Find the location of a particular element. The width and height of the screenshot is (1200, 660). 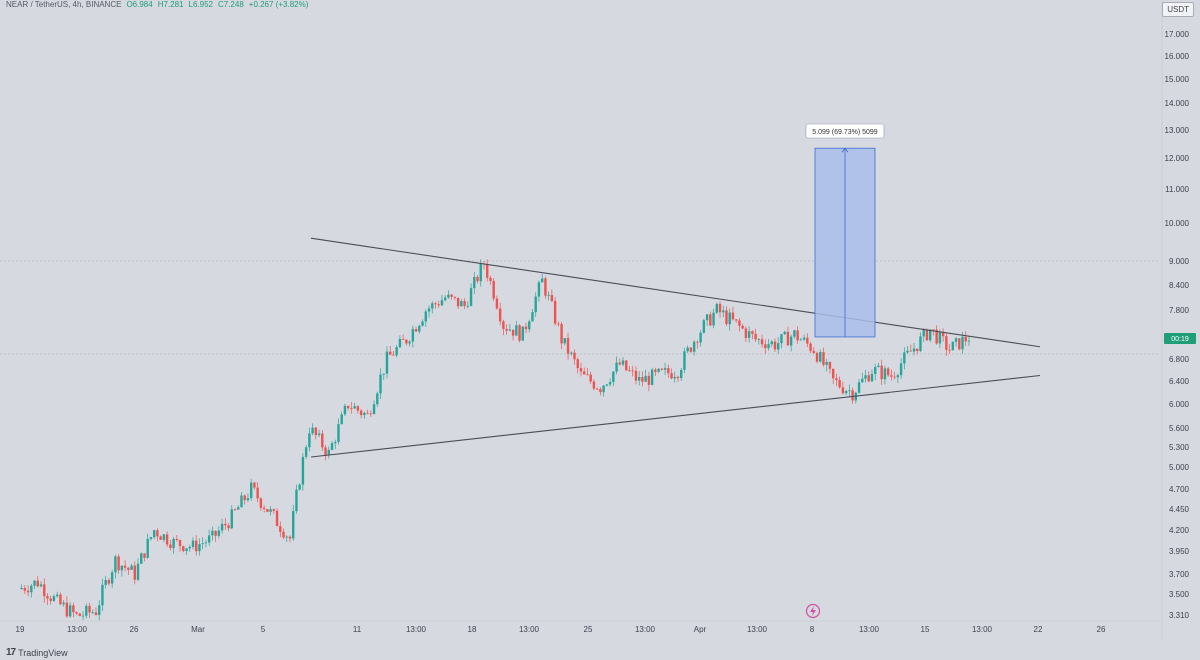

symbol-name: NEAR / TetherUS, 4h, BINANCE is located at coordinates (64, 4).